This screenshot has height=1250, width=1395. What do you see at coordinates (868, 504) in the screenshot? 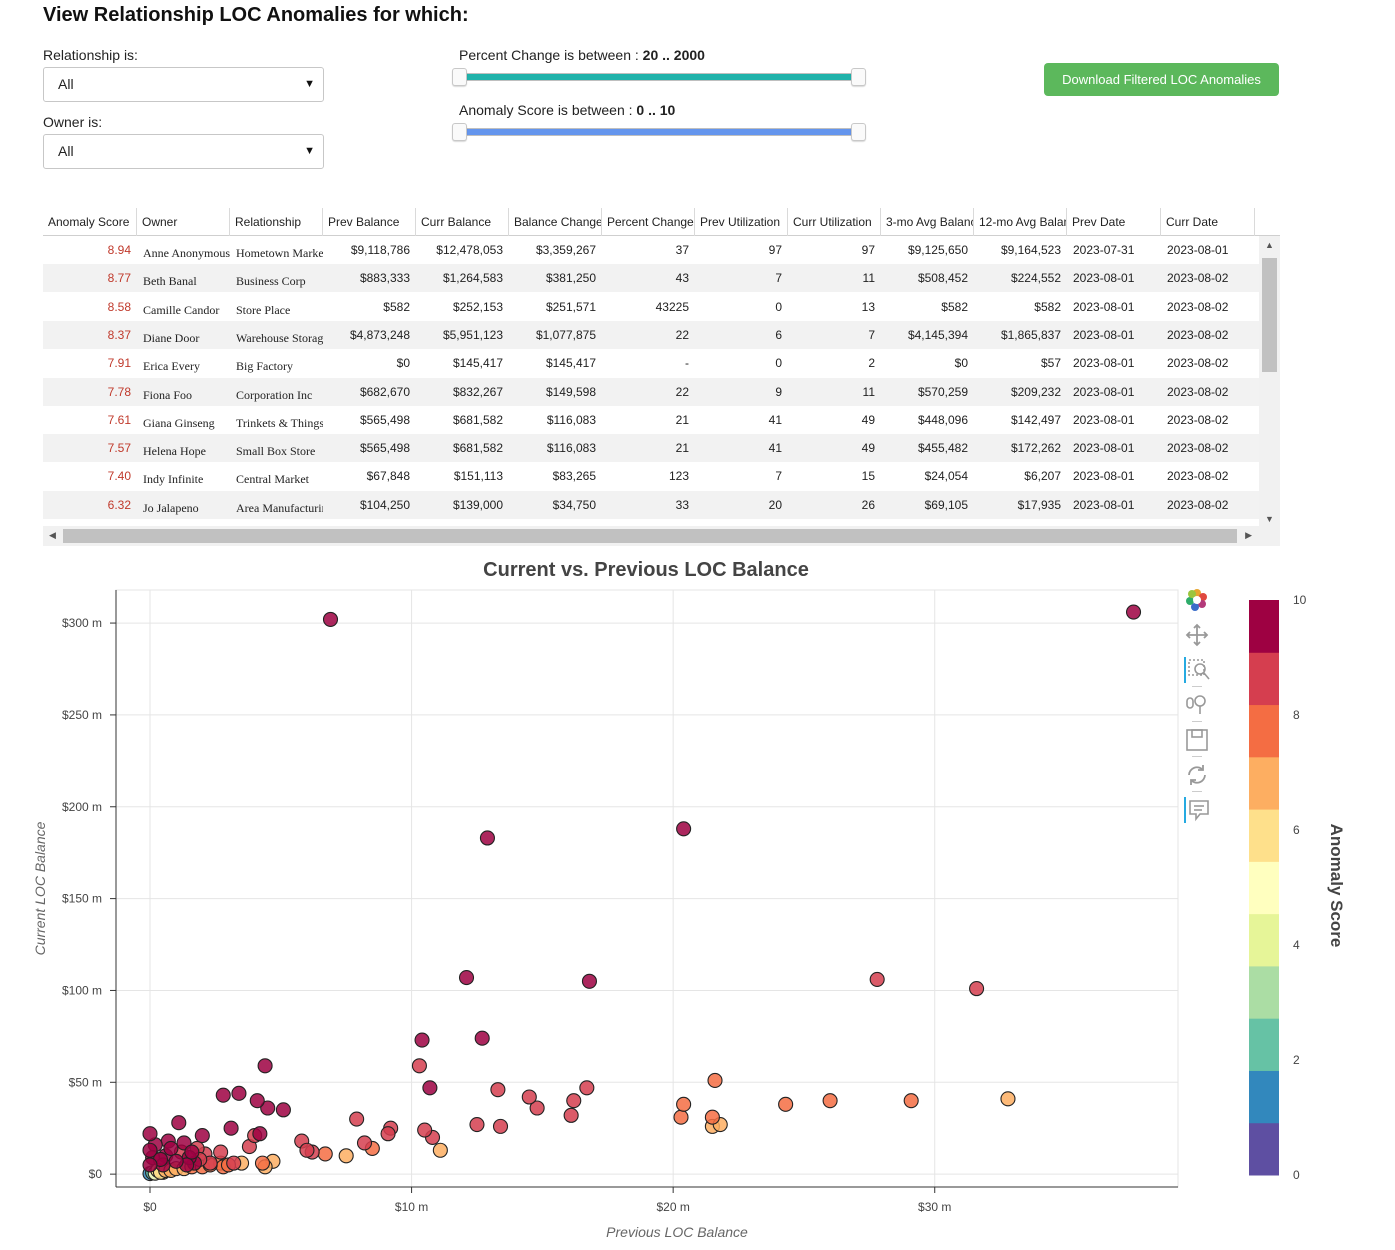
I see `table-cell: 26` at bounding box center [868, 504].